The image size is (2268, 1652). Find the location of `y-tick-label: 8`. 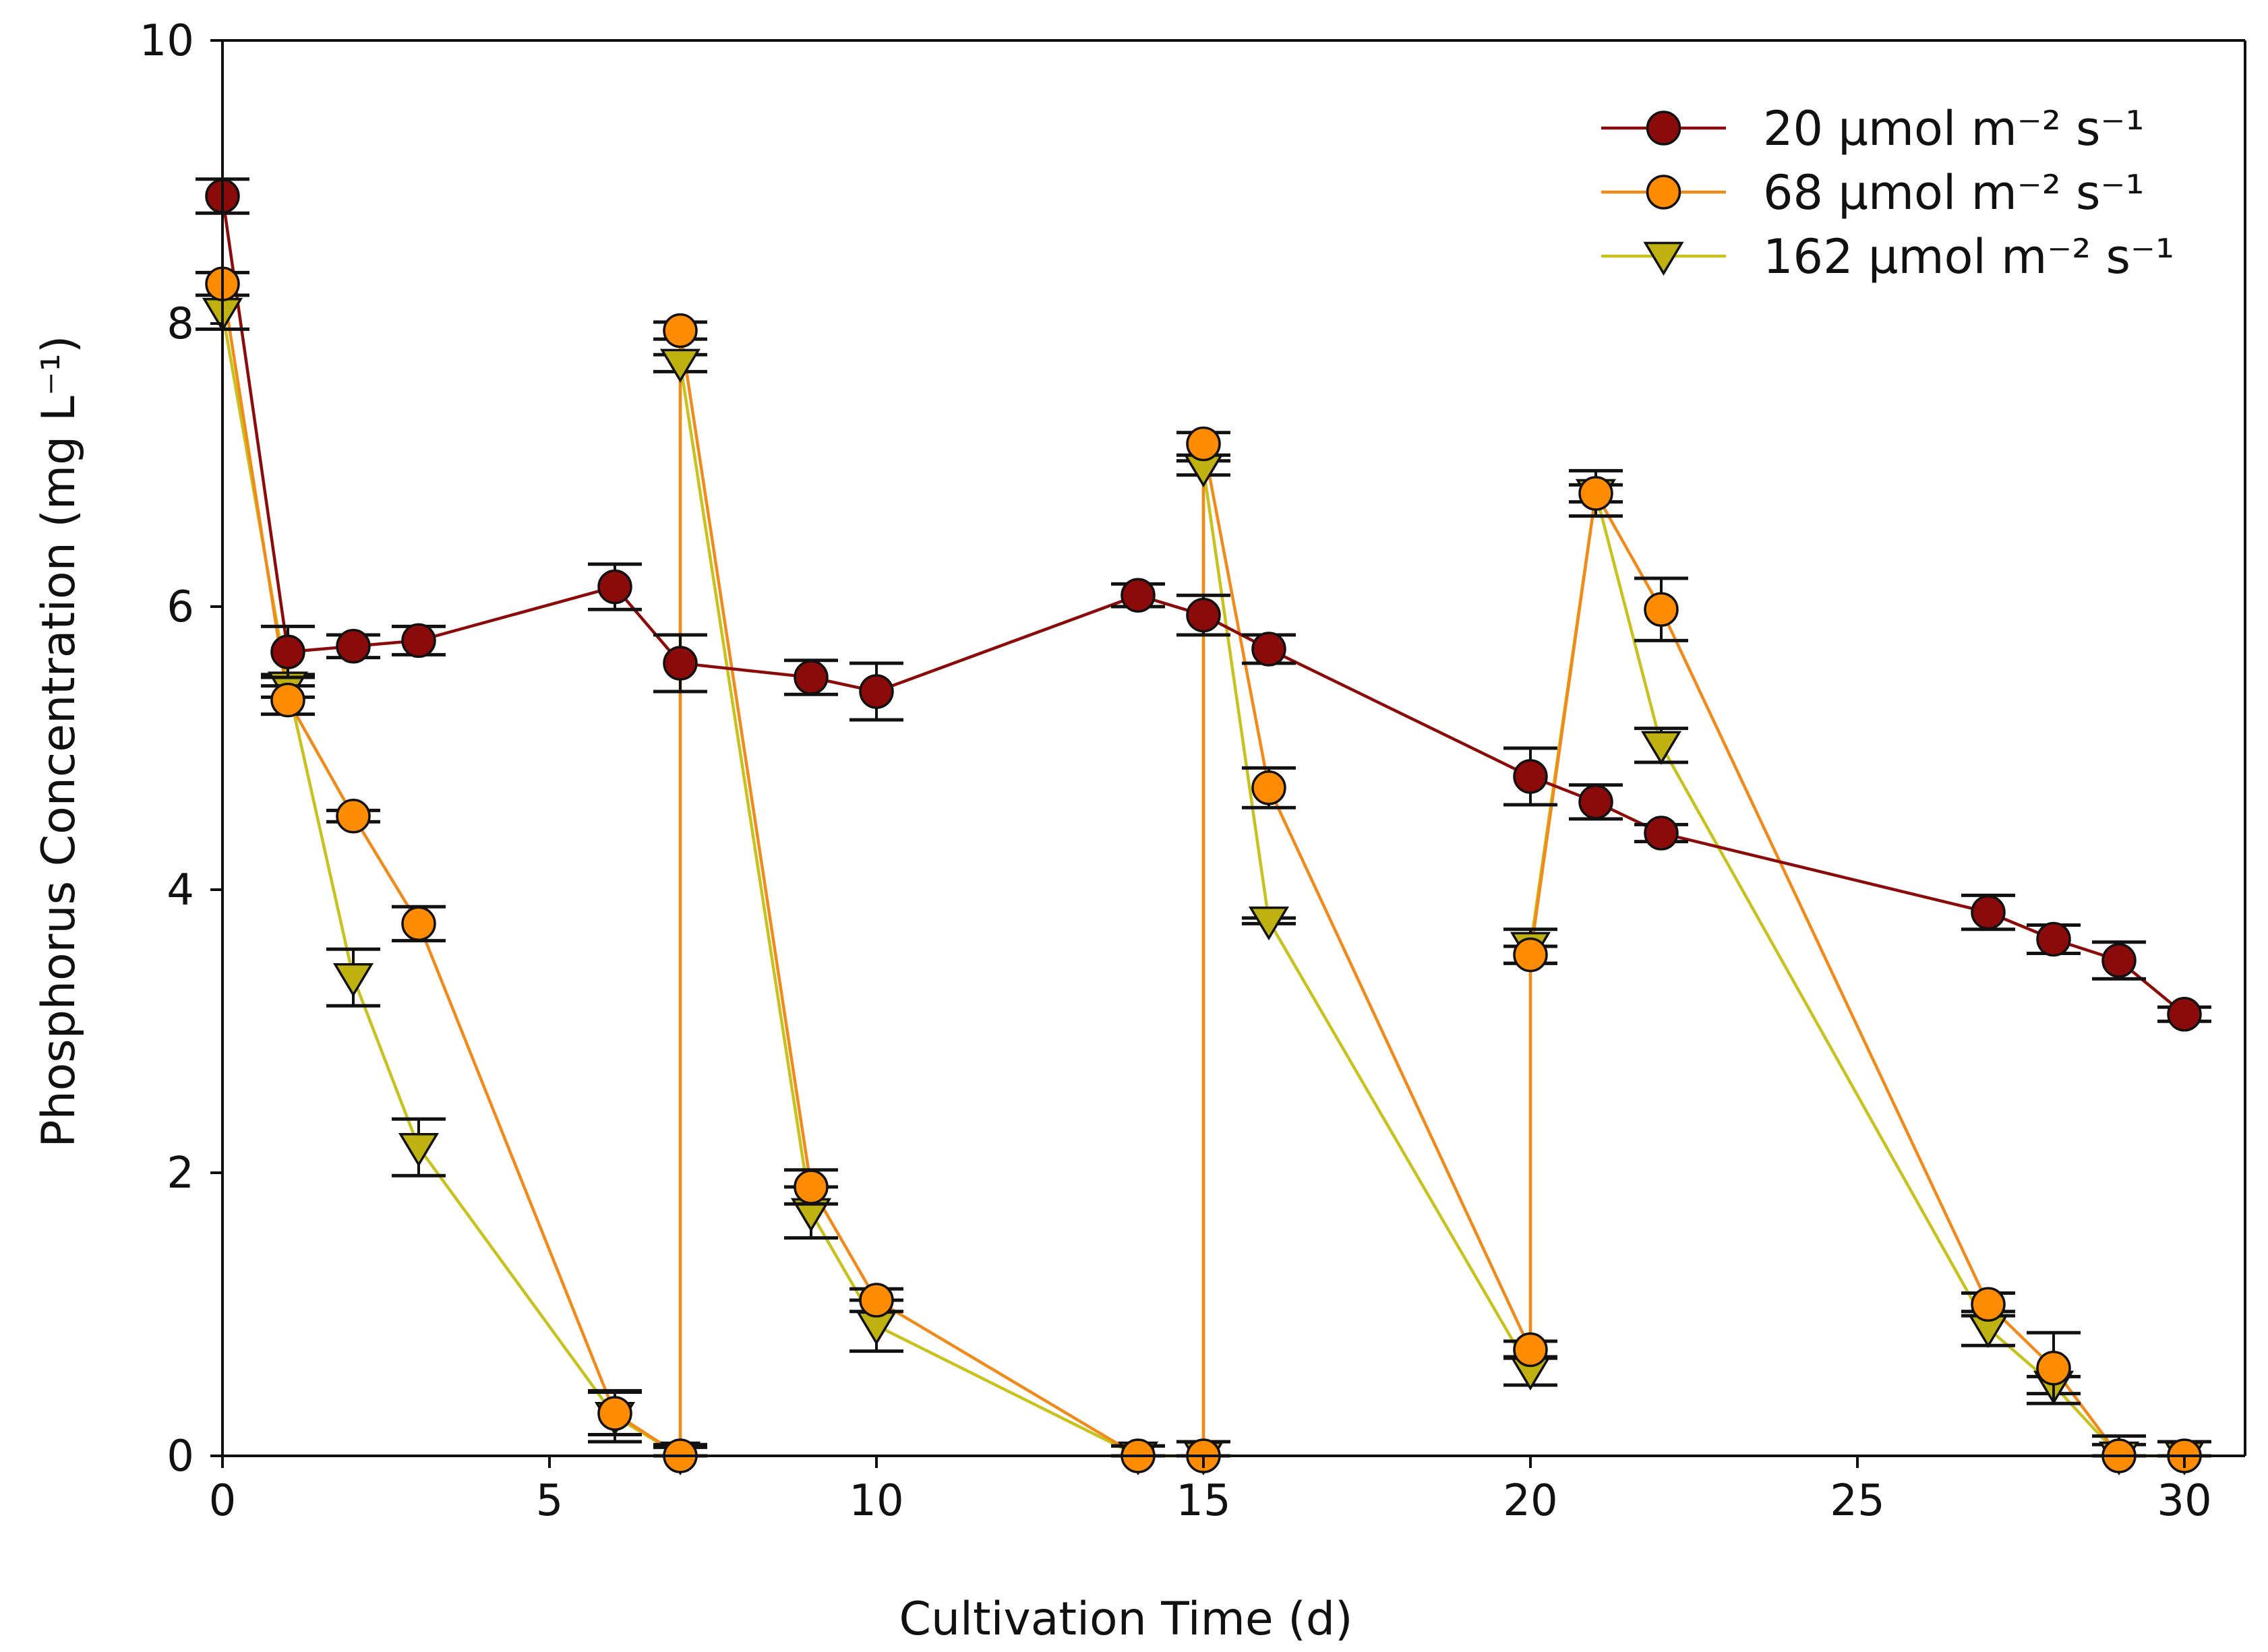

y-tick-label: 8 is located at coordinates (180, 324).